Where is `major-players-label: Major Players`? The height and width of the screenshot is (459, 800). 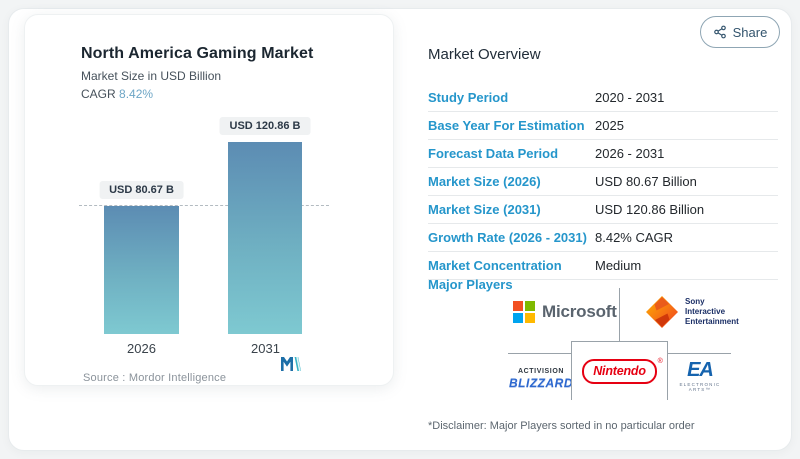
major-players-label: Major Players is located at coordinates (470, 284).